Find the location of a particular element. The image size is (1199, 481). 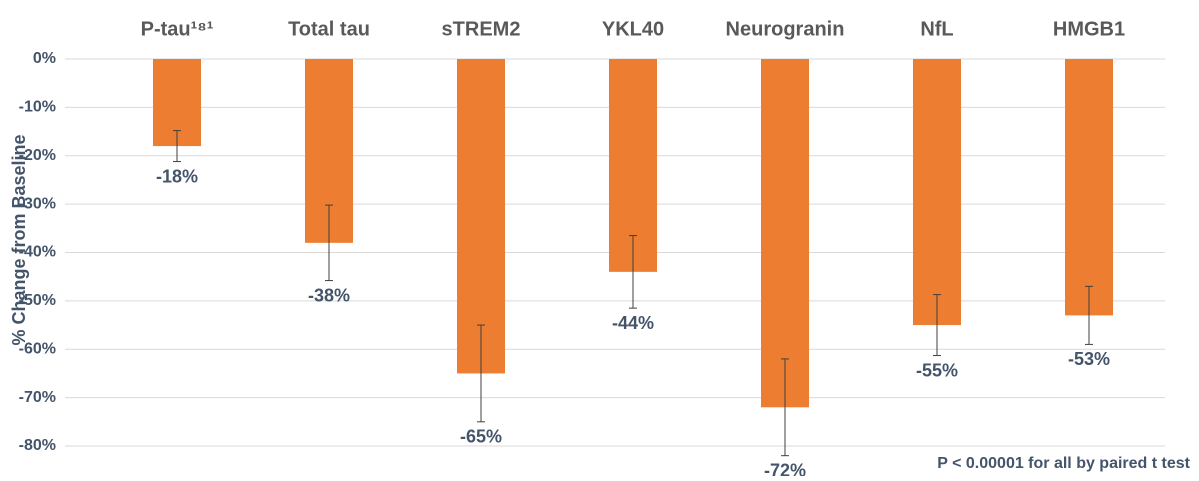

y-tick-label: -50% is located at coordinates (37, 300).